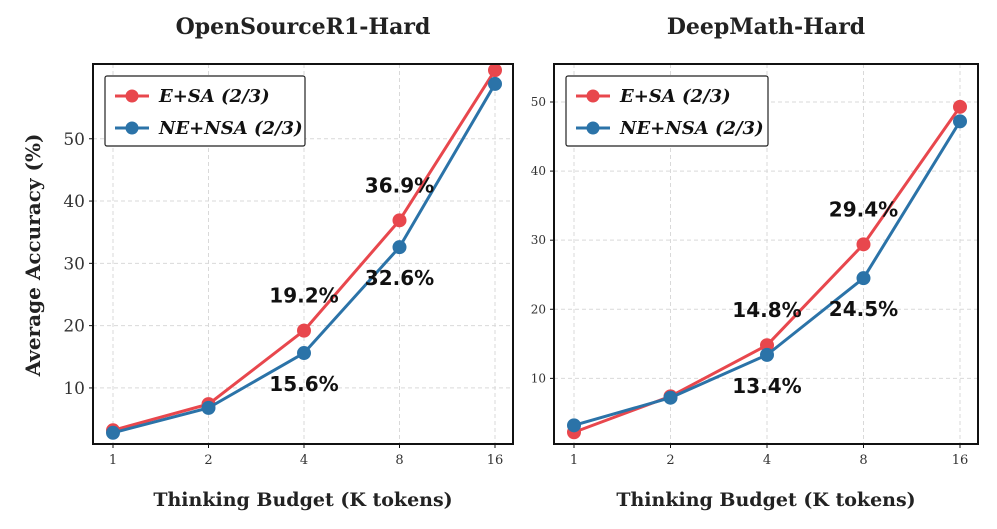 The width and height of the screenshot is (997, 529). I want to click on x-axis-label-left: Thinking Budget (K tokens), so click(302, 500).